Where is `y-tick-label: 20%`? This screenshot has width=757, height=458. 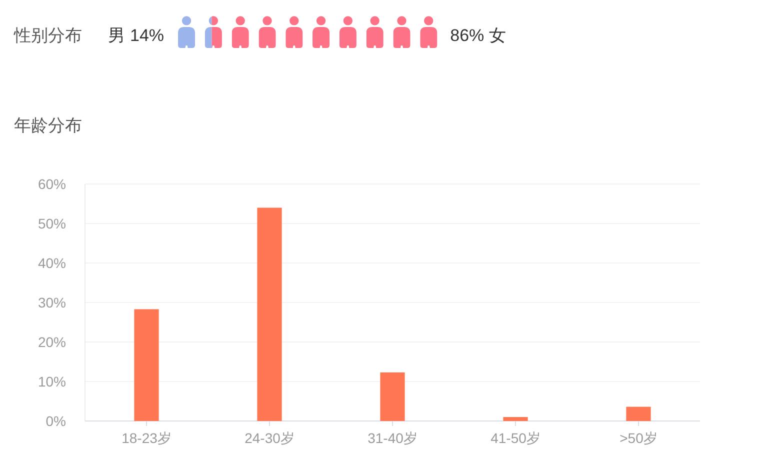
y-tick-label: 20% is located at coordinates (52, 342).